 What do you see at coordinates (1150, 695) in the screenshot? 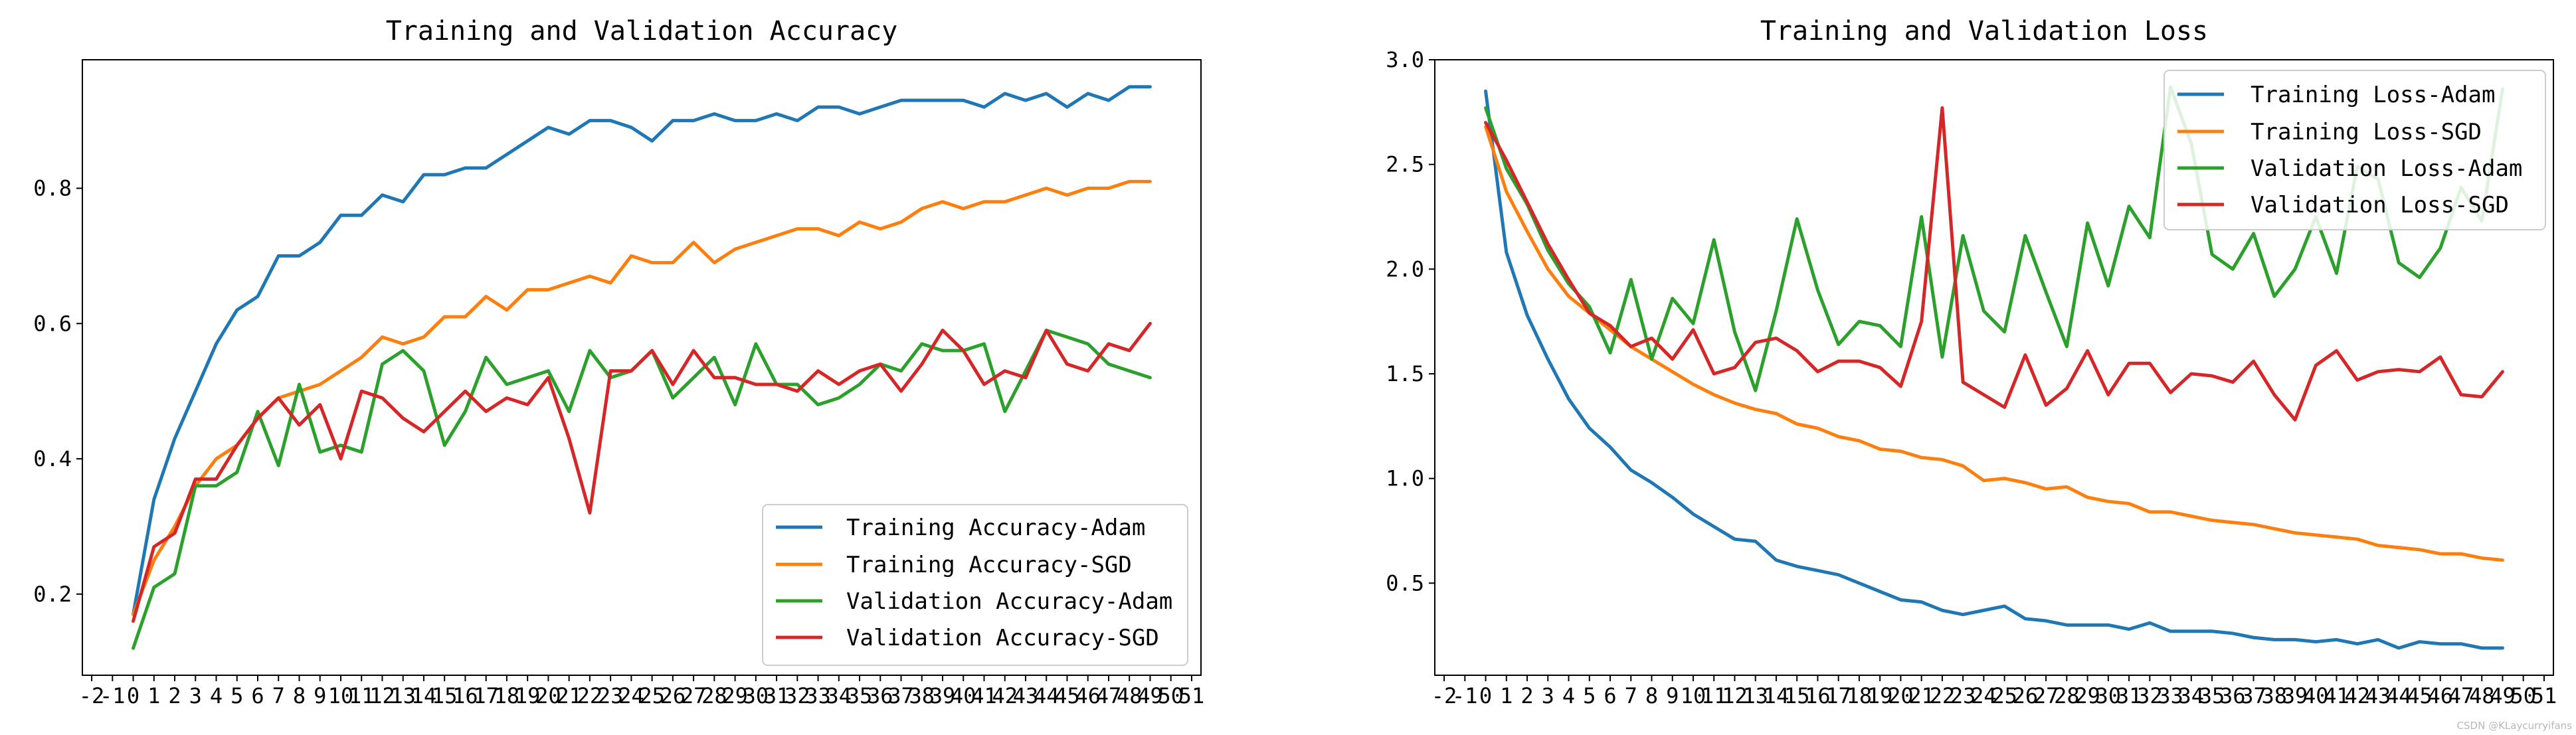
I see `accuracy-x-tick-label: 49` at bounding box center [1150, 695].